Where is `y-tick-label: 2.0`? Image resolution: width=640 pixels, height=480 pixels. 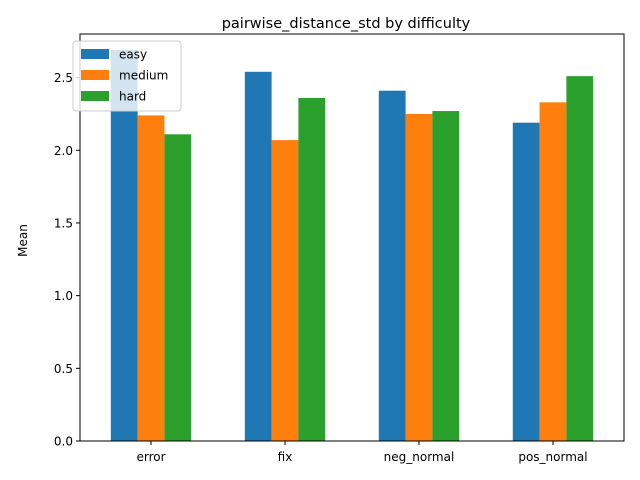 y-tick-label: 2.0 is located at coordinates (63, 151).